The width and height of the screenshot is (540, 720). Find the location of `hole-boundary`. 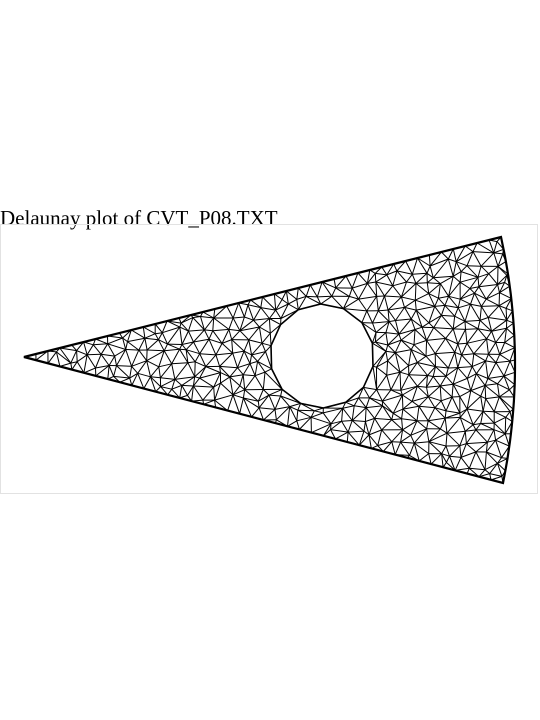

hole-boundary is located at coordinates (322, 356).